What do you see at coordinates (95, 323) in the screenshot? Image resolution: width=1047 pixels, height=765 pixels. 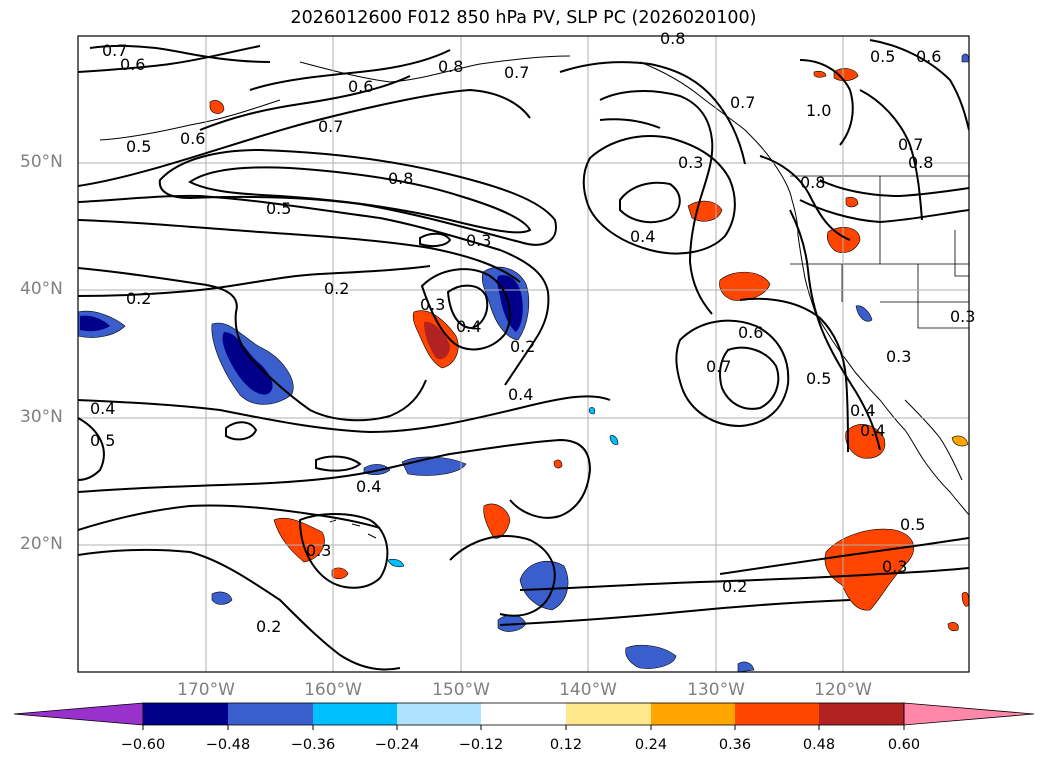 I see `negative-pv-core` at bounding box center [95, 323].